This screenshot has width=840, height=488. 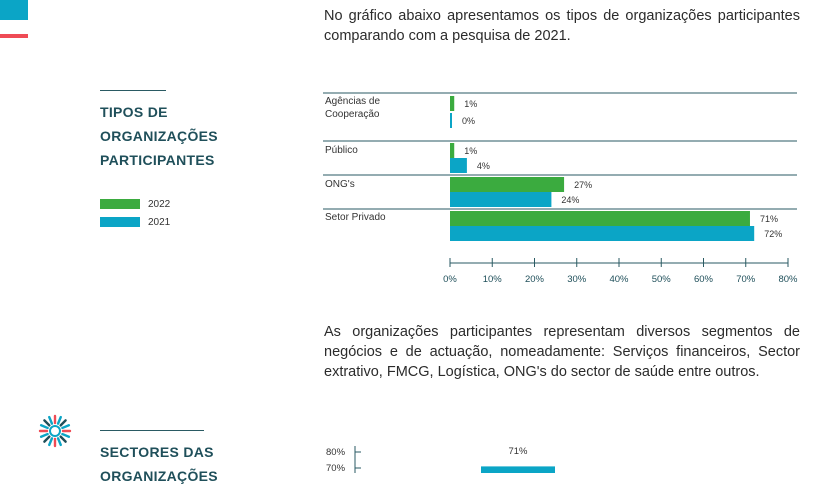 I want to click on x-tick-label: 50%, so click(x=662, y=279).